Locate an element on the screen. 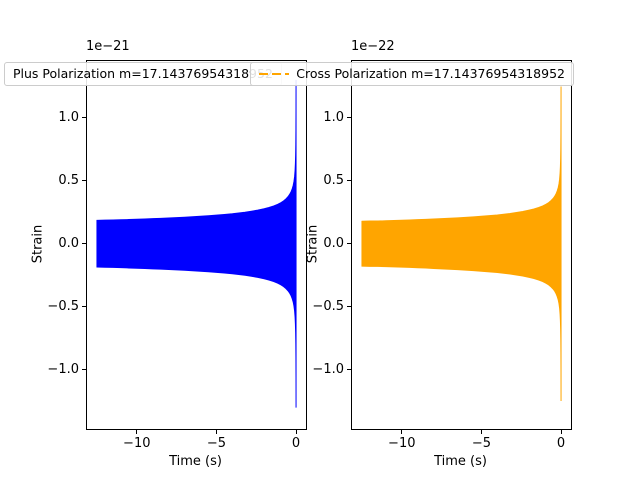 This screenshot has width=640, height=480. y-axis-label-left: Strain is located at coordinates (38, 244).